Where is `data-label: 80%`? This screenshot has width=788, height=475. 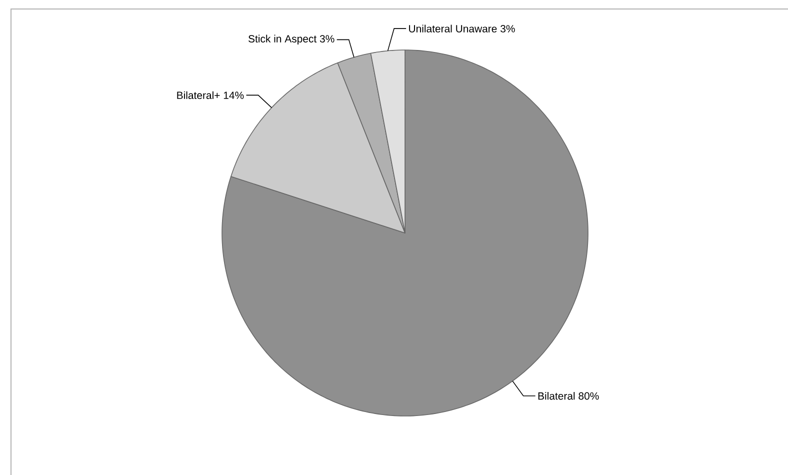 data-label: 80% is located at coordinates (588, 396).